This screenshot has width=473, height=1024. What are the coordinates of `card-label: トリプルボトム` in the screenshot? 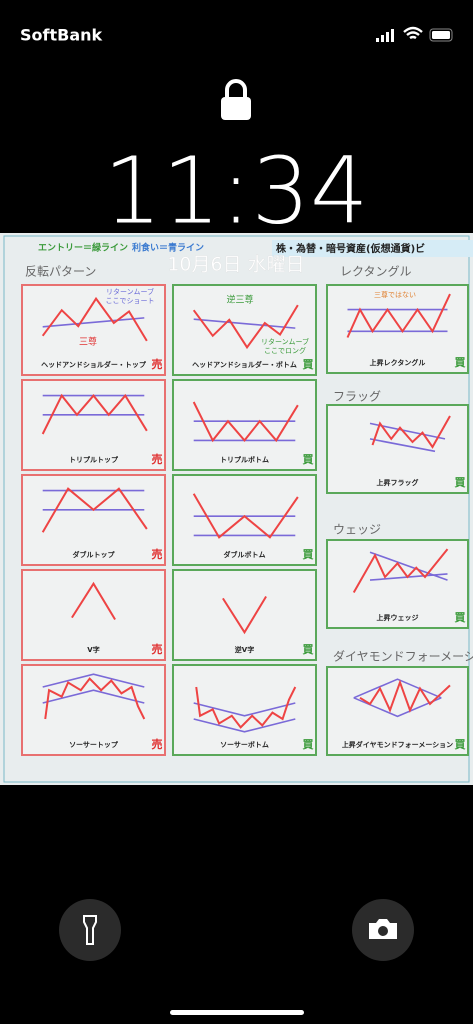 It's located at (244, 459).